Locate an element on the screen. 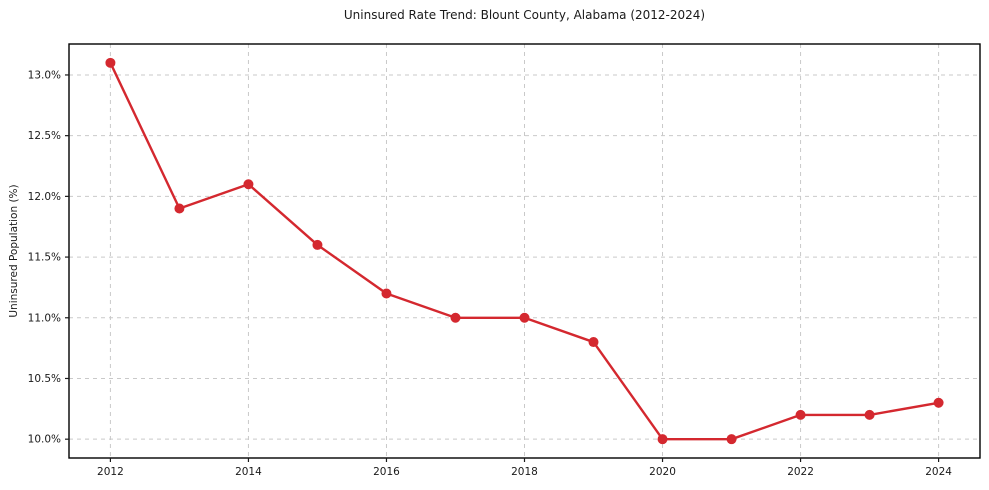 This screenshot has width=989, height=490. y-tick-label: 10.5% is located at coordinates (44, 379).